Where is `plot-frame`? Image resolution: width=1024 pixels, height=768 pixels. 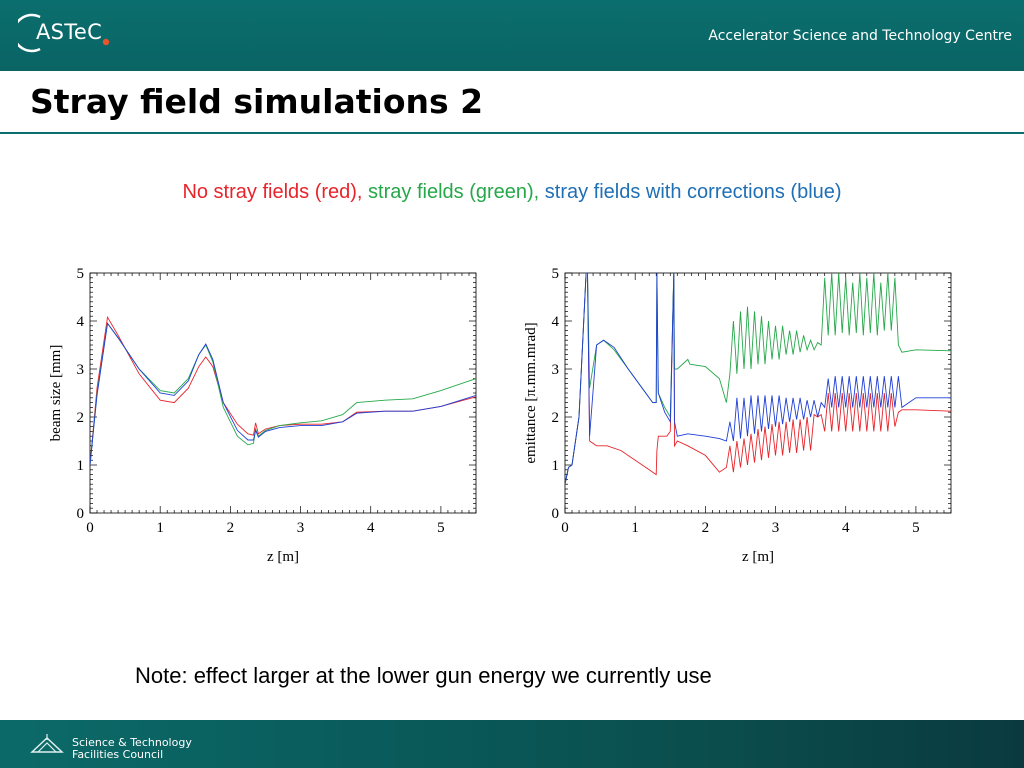 plot-frame is located at coordinates (283, 393).